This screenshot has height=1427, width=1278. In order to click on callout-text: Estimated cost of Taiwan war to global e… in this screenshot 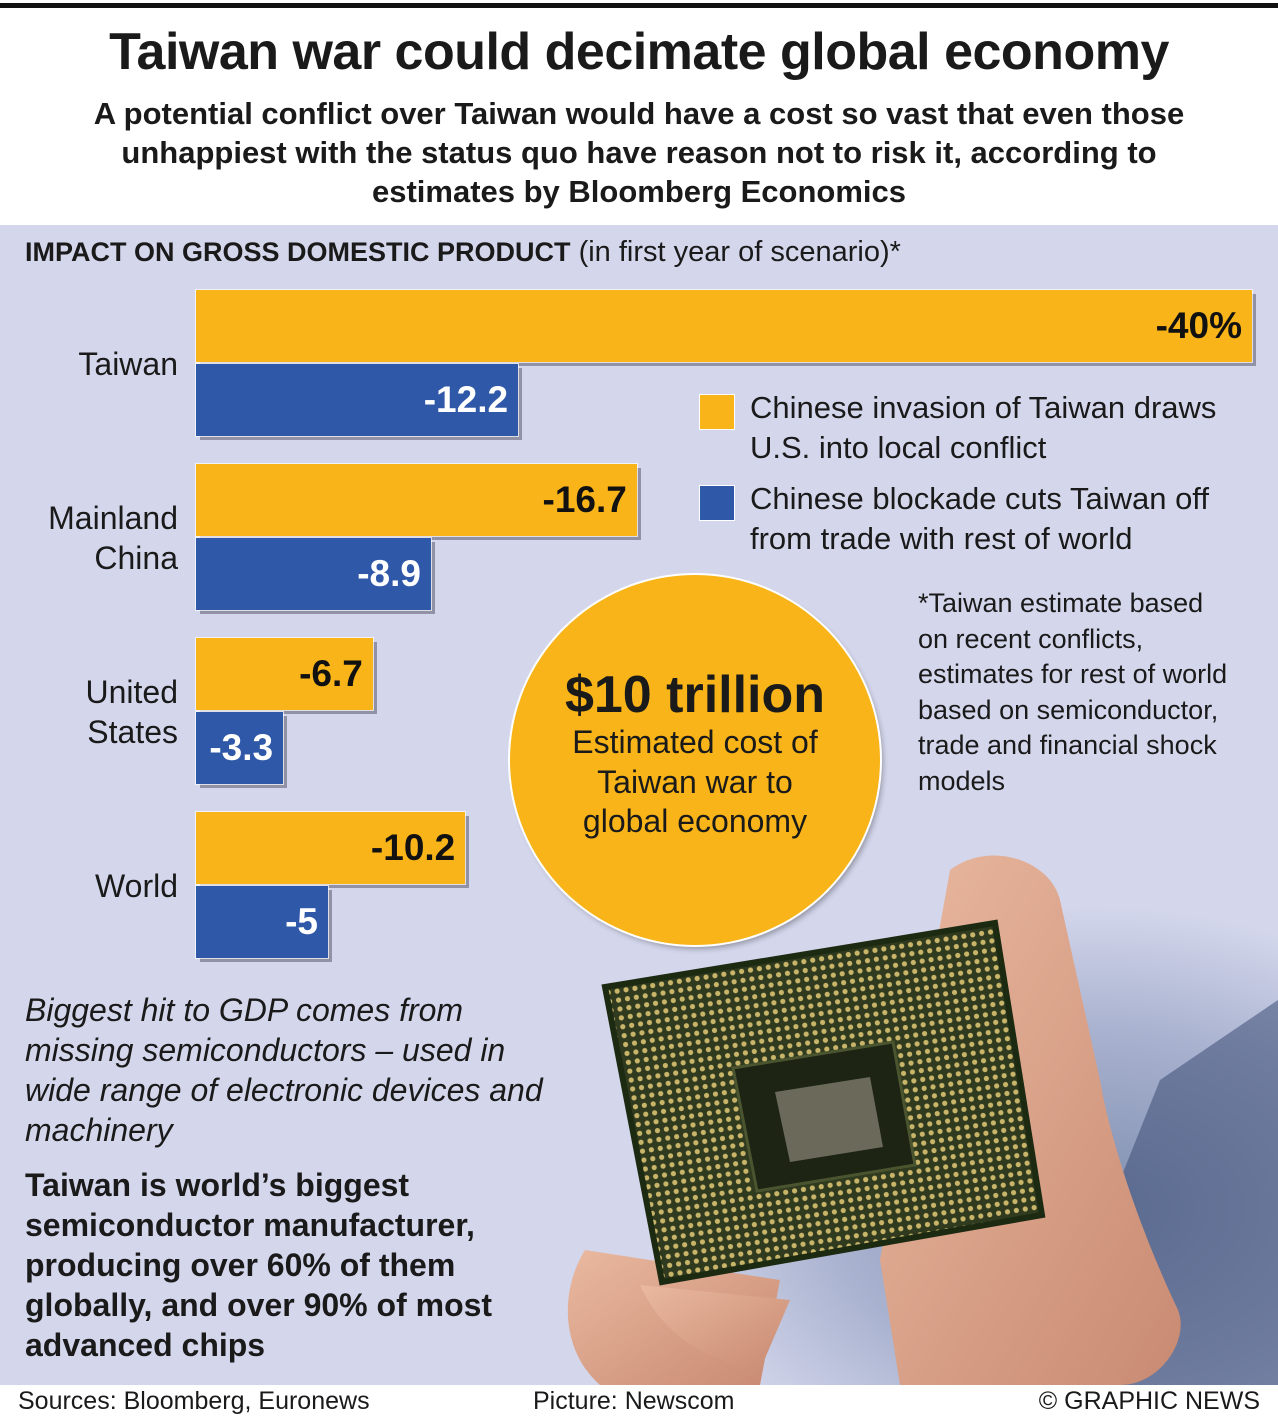, I will do `click(695, 781)`.